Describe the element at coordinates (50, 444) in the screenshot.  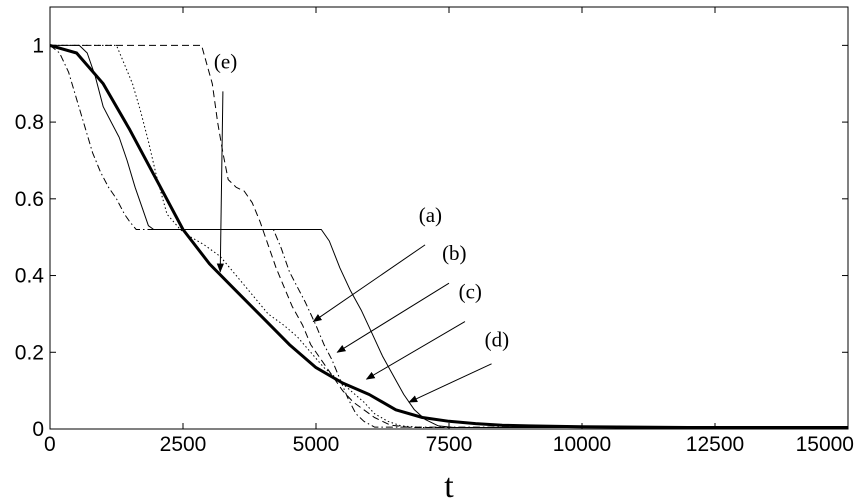
I see `x-tick-label-0: 0` at that location.